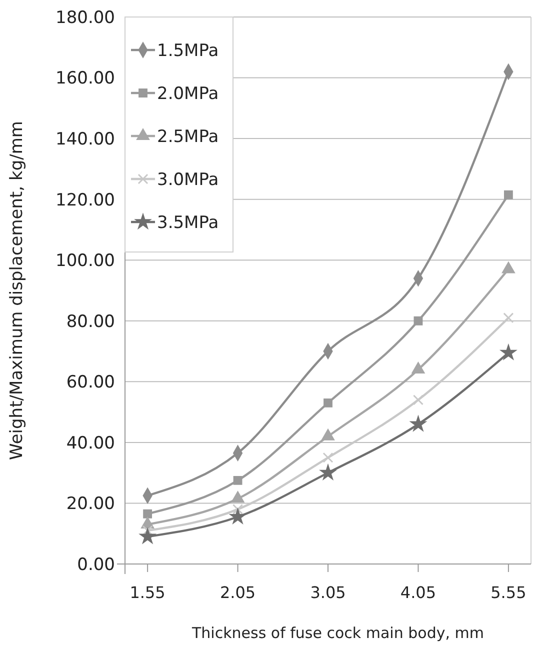  Describe the element at coordinates (85, 18) in the screenshot. I see `y-tick-label: 180.00` at that location.